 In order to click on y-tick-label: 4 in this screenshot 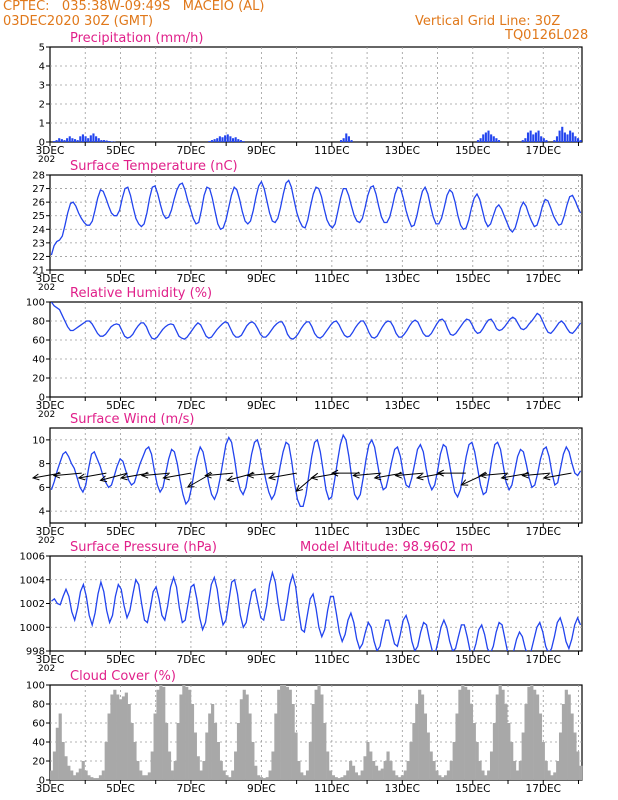, I will do `click(42, 67)`.